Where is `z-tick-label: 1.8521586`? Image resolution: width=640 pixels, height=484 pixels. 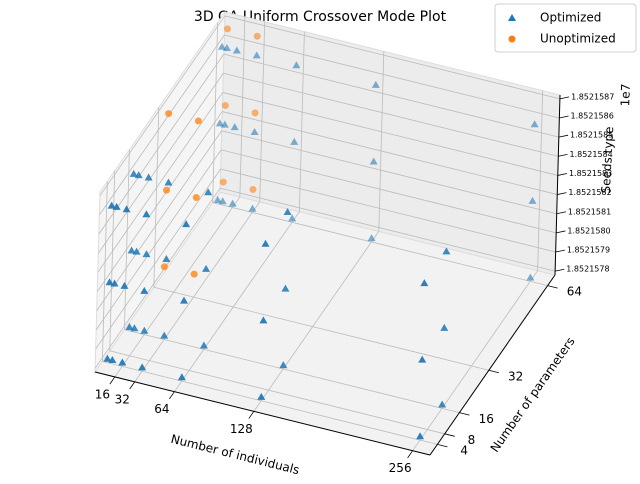 z-tick-label: 1.8521586 is located at coordinates (592, 116).